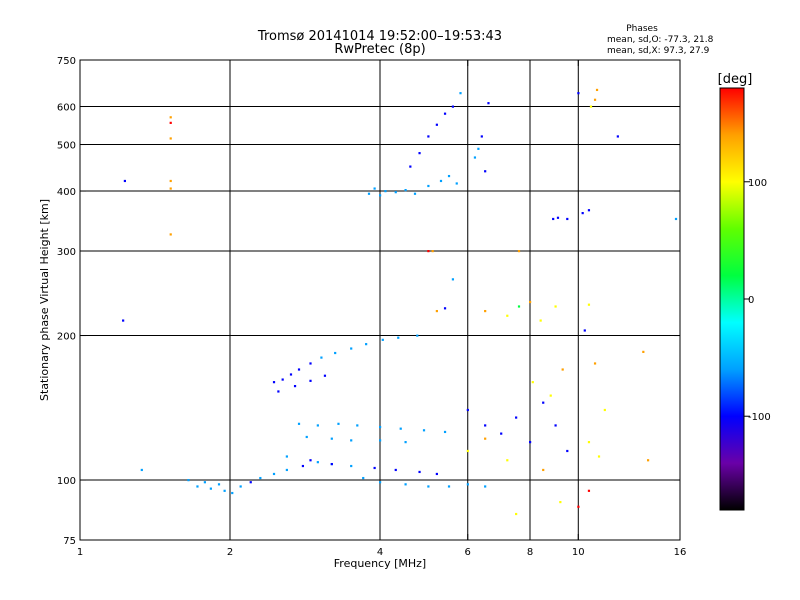 This screenshot has height=600, width=800. I want to click on colorbar-ticks: 100 0 -100, so click(757, 300).